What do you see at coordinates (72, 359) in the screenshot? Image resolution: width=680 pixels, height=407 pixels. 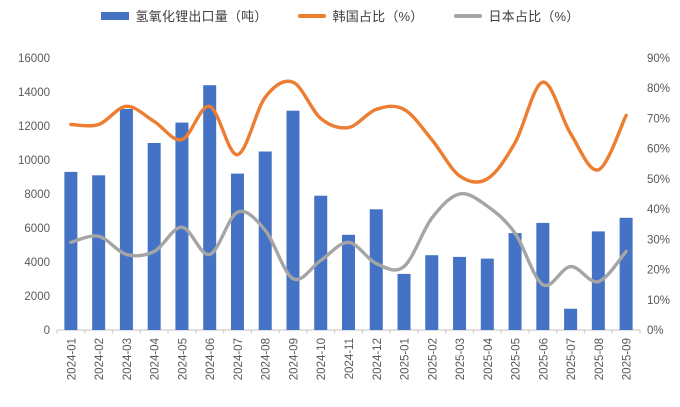 I see `x-axis-label: 2024-01` at bounding box center [72, 359].